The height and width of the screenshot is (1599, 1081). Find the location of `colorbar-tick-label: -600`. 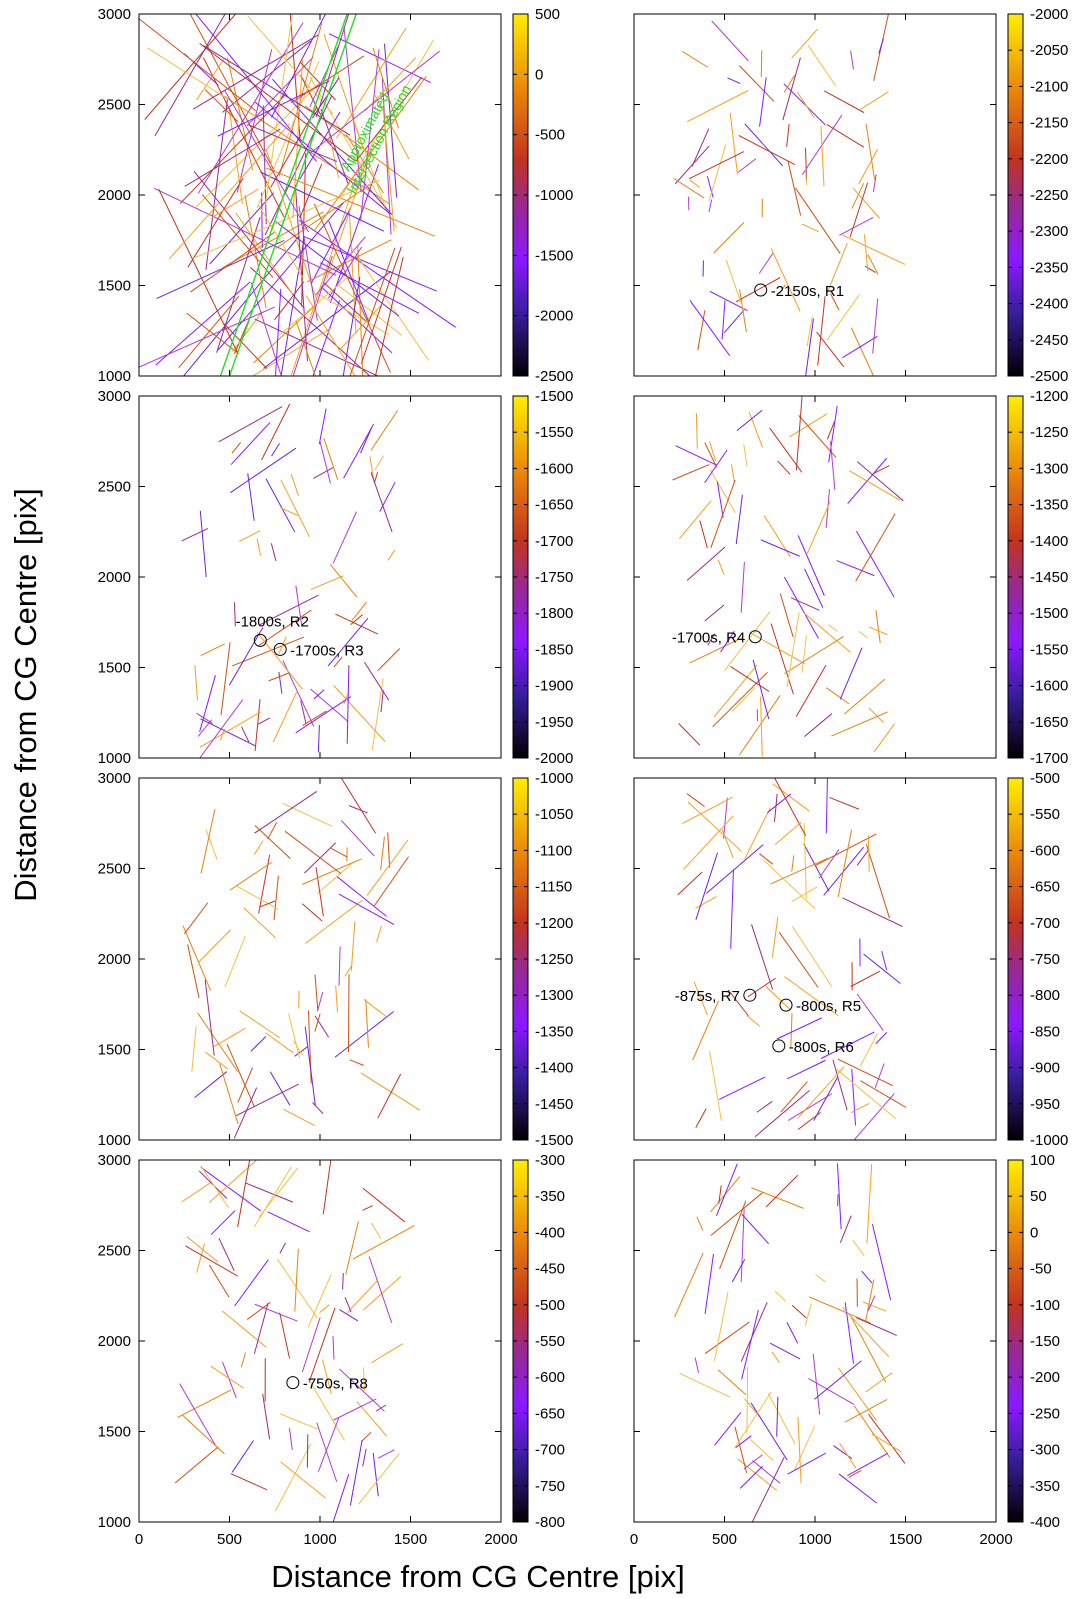

colorbar-tick-label: -600 is located at coordinates (1045, 850).